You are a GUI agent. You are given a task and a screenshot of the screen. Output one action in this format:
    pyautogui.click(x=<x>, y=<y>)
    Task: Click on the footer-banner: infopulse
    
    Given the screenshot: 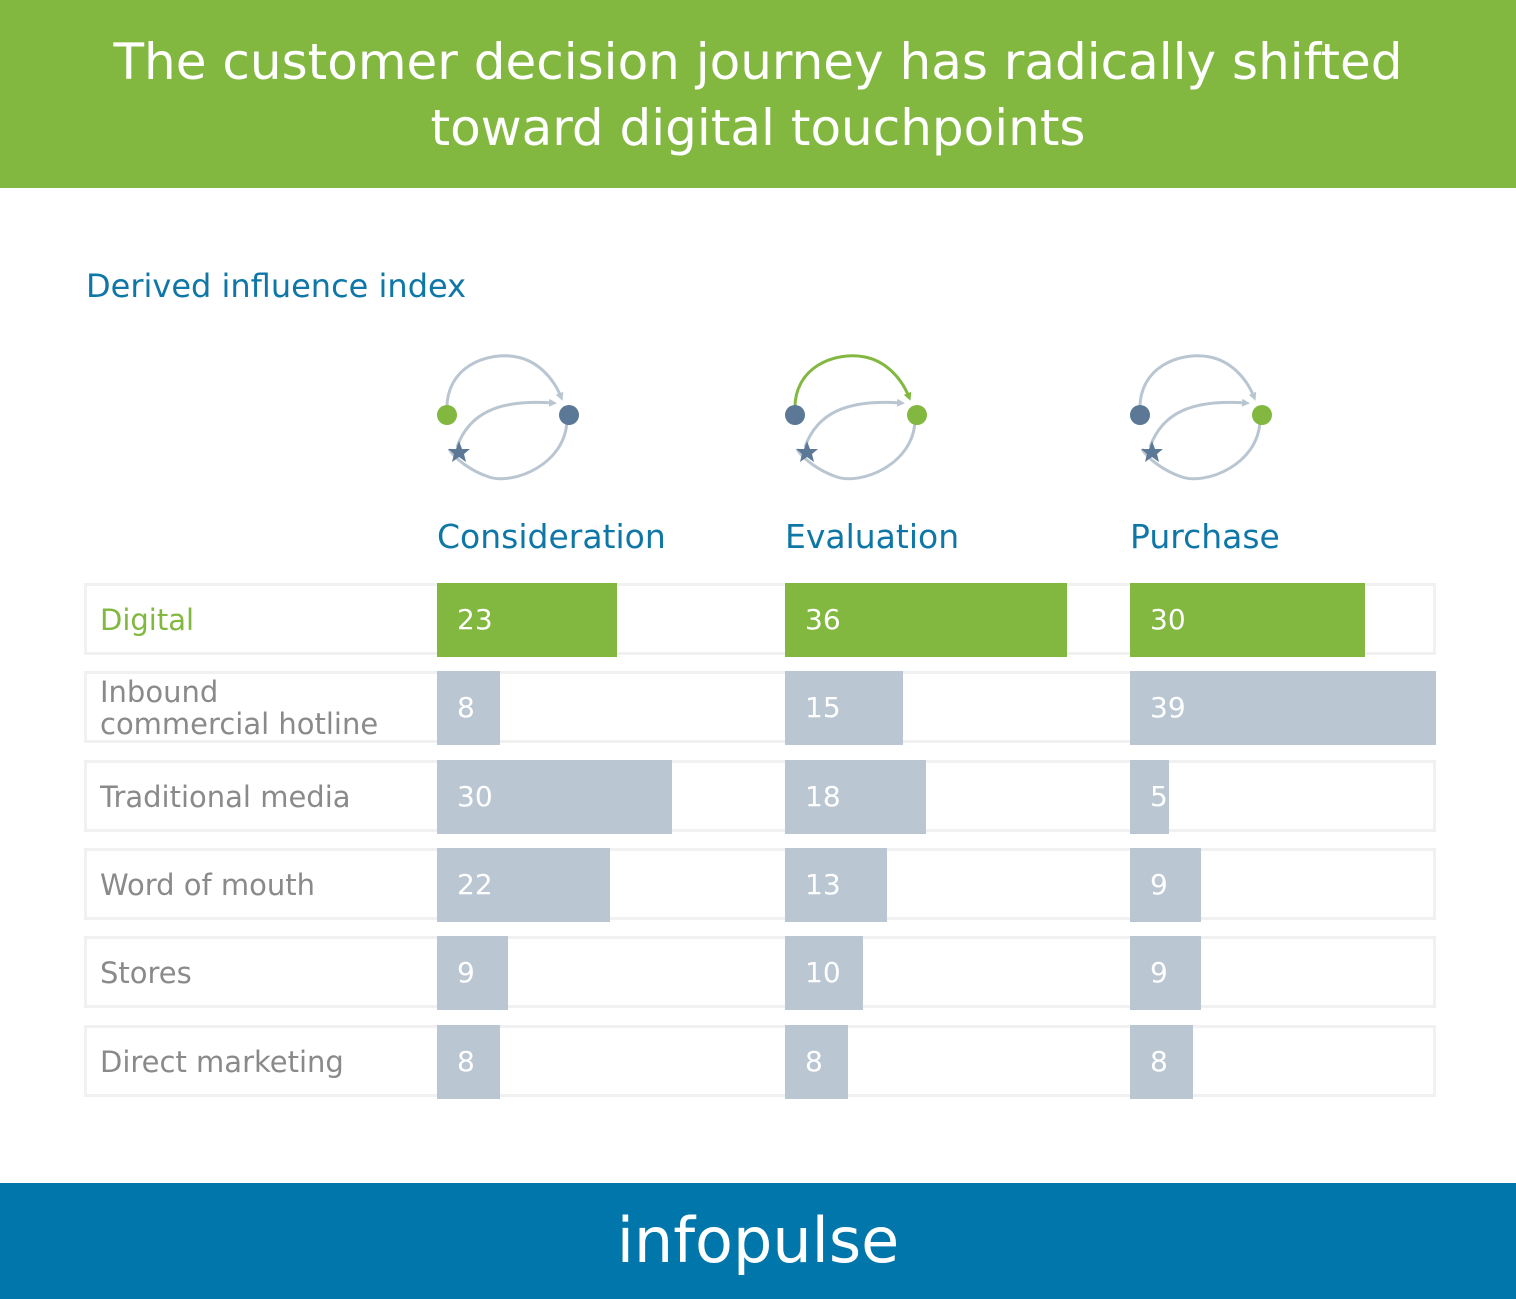 What is the action you would take?
    pyautogui.click(x=758, y=1241)
    